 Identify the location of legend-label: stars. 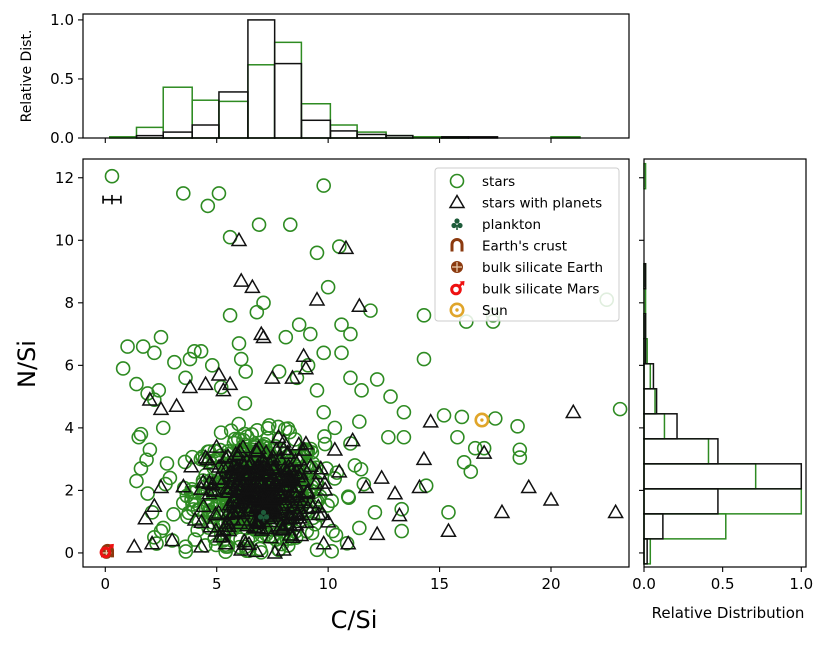
(498, 182).